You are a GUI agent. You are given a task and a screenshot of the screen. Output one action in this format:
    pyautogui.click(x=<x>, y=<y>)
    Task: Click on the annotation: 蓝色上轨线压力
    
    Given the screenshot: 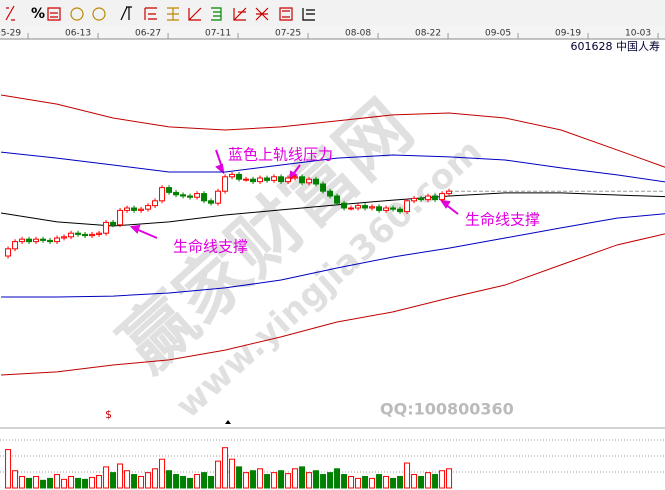 What is the action you would take?
    pyautogui.click(x=280, y=155)
    